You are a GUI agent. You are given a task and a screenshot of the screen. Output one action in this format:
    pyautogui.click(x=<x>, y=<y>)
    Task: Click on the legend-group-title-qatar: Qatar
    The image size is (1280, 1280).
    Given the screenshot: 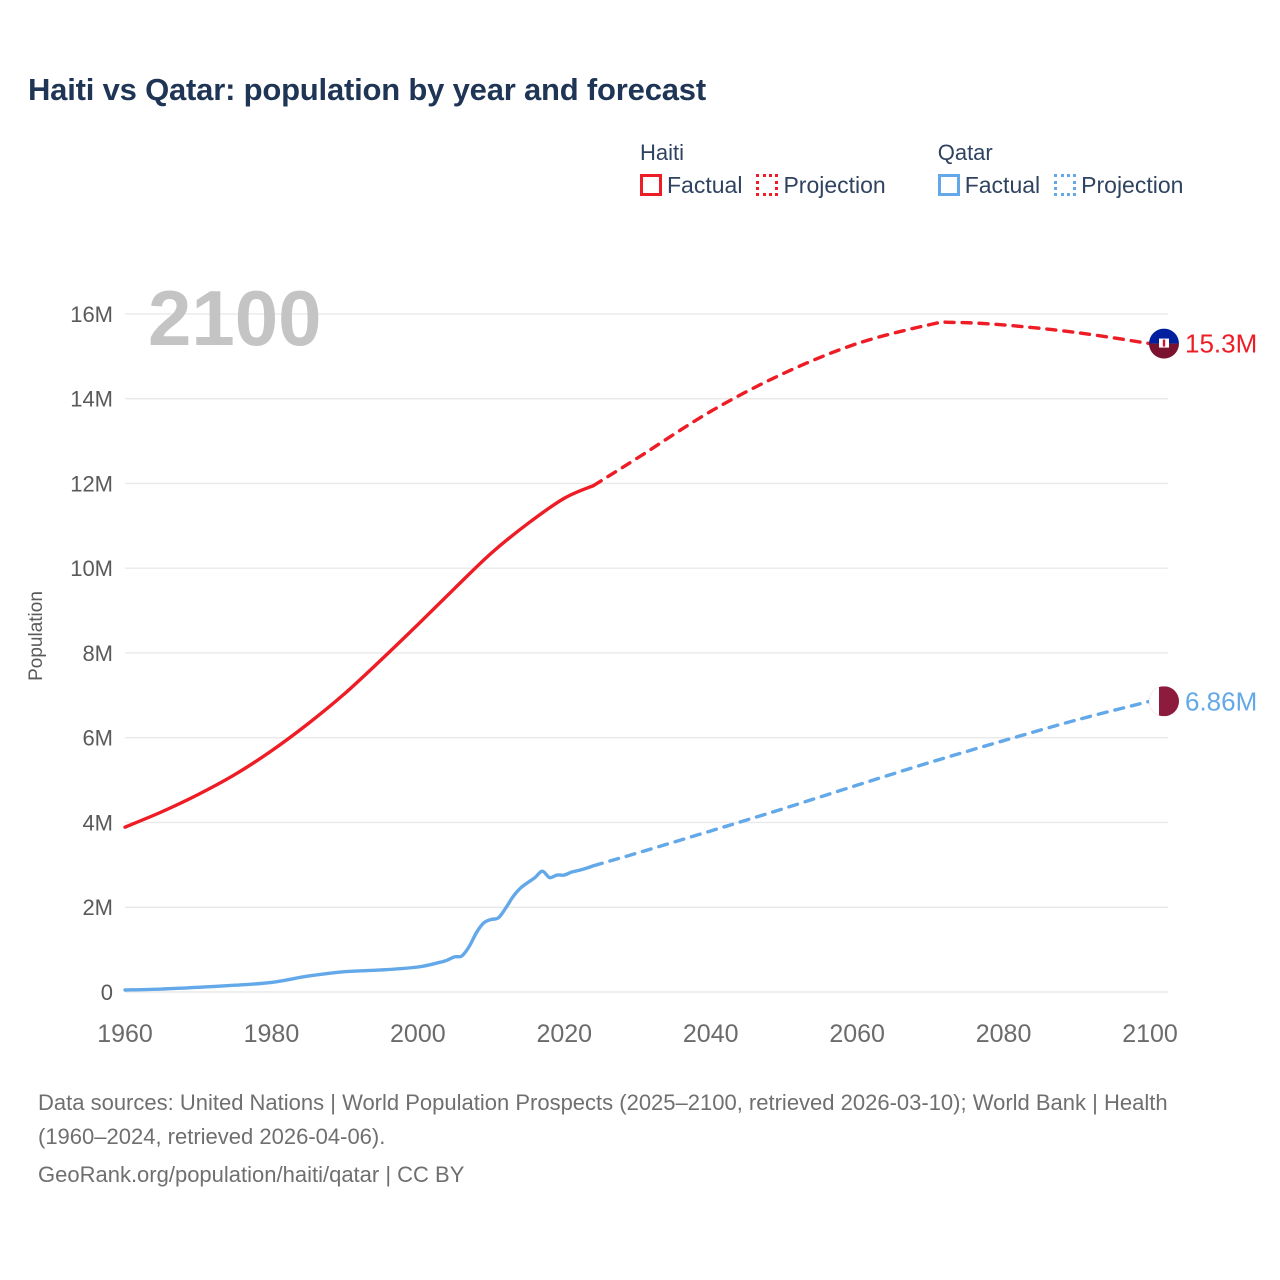 What is the action you would take?
    pyautogui.click(x=965, y=152)
    